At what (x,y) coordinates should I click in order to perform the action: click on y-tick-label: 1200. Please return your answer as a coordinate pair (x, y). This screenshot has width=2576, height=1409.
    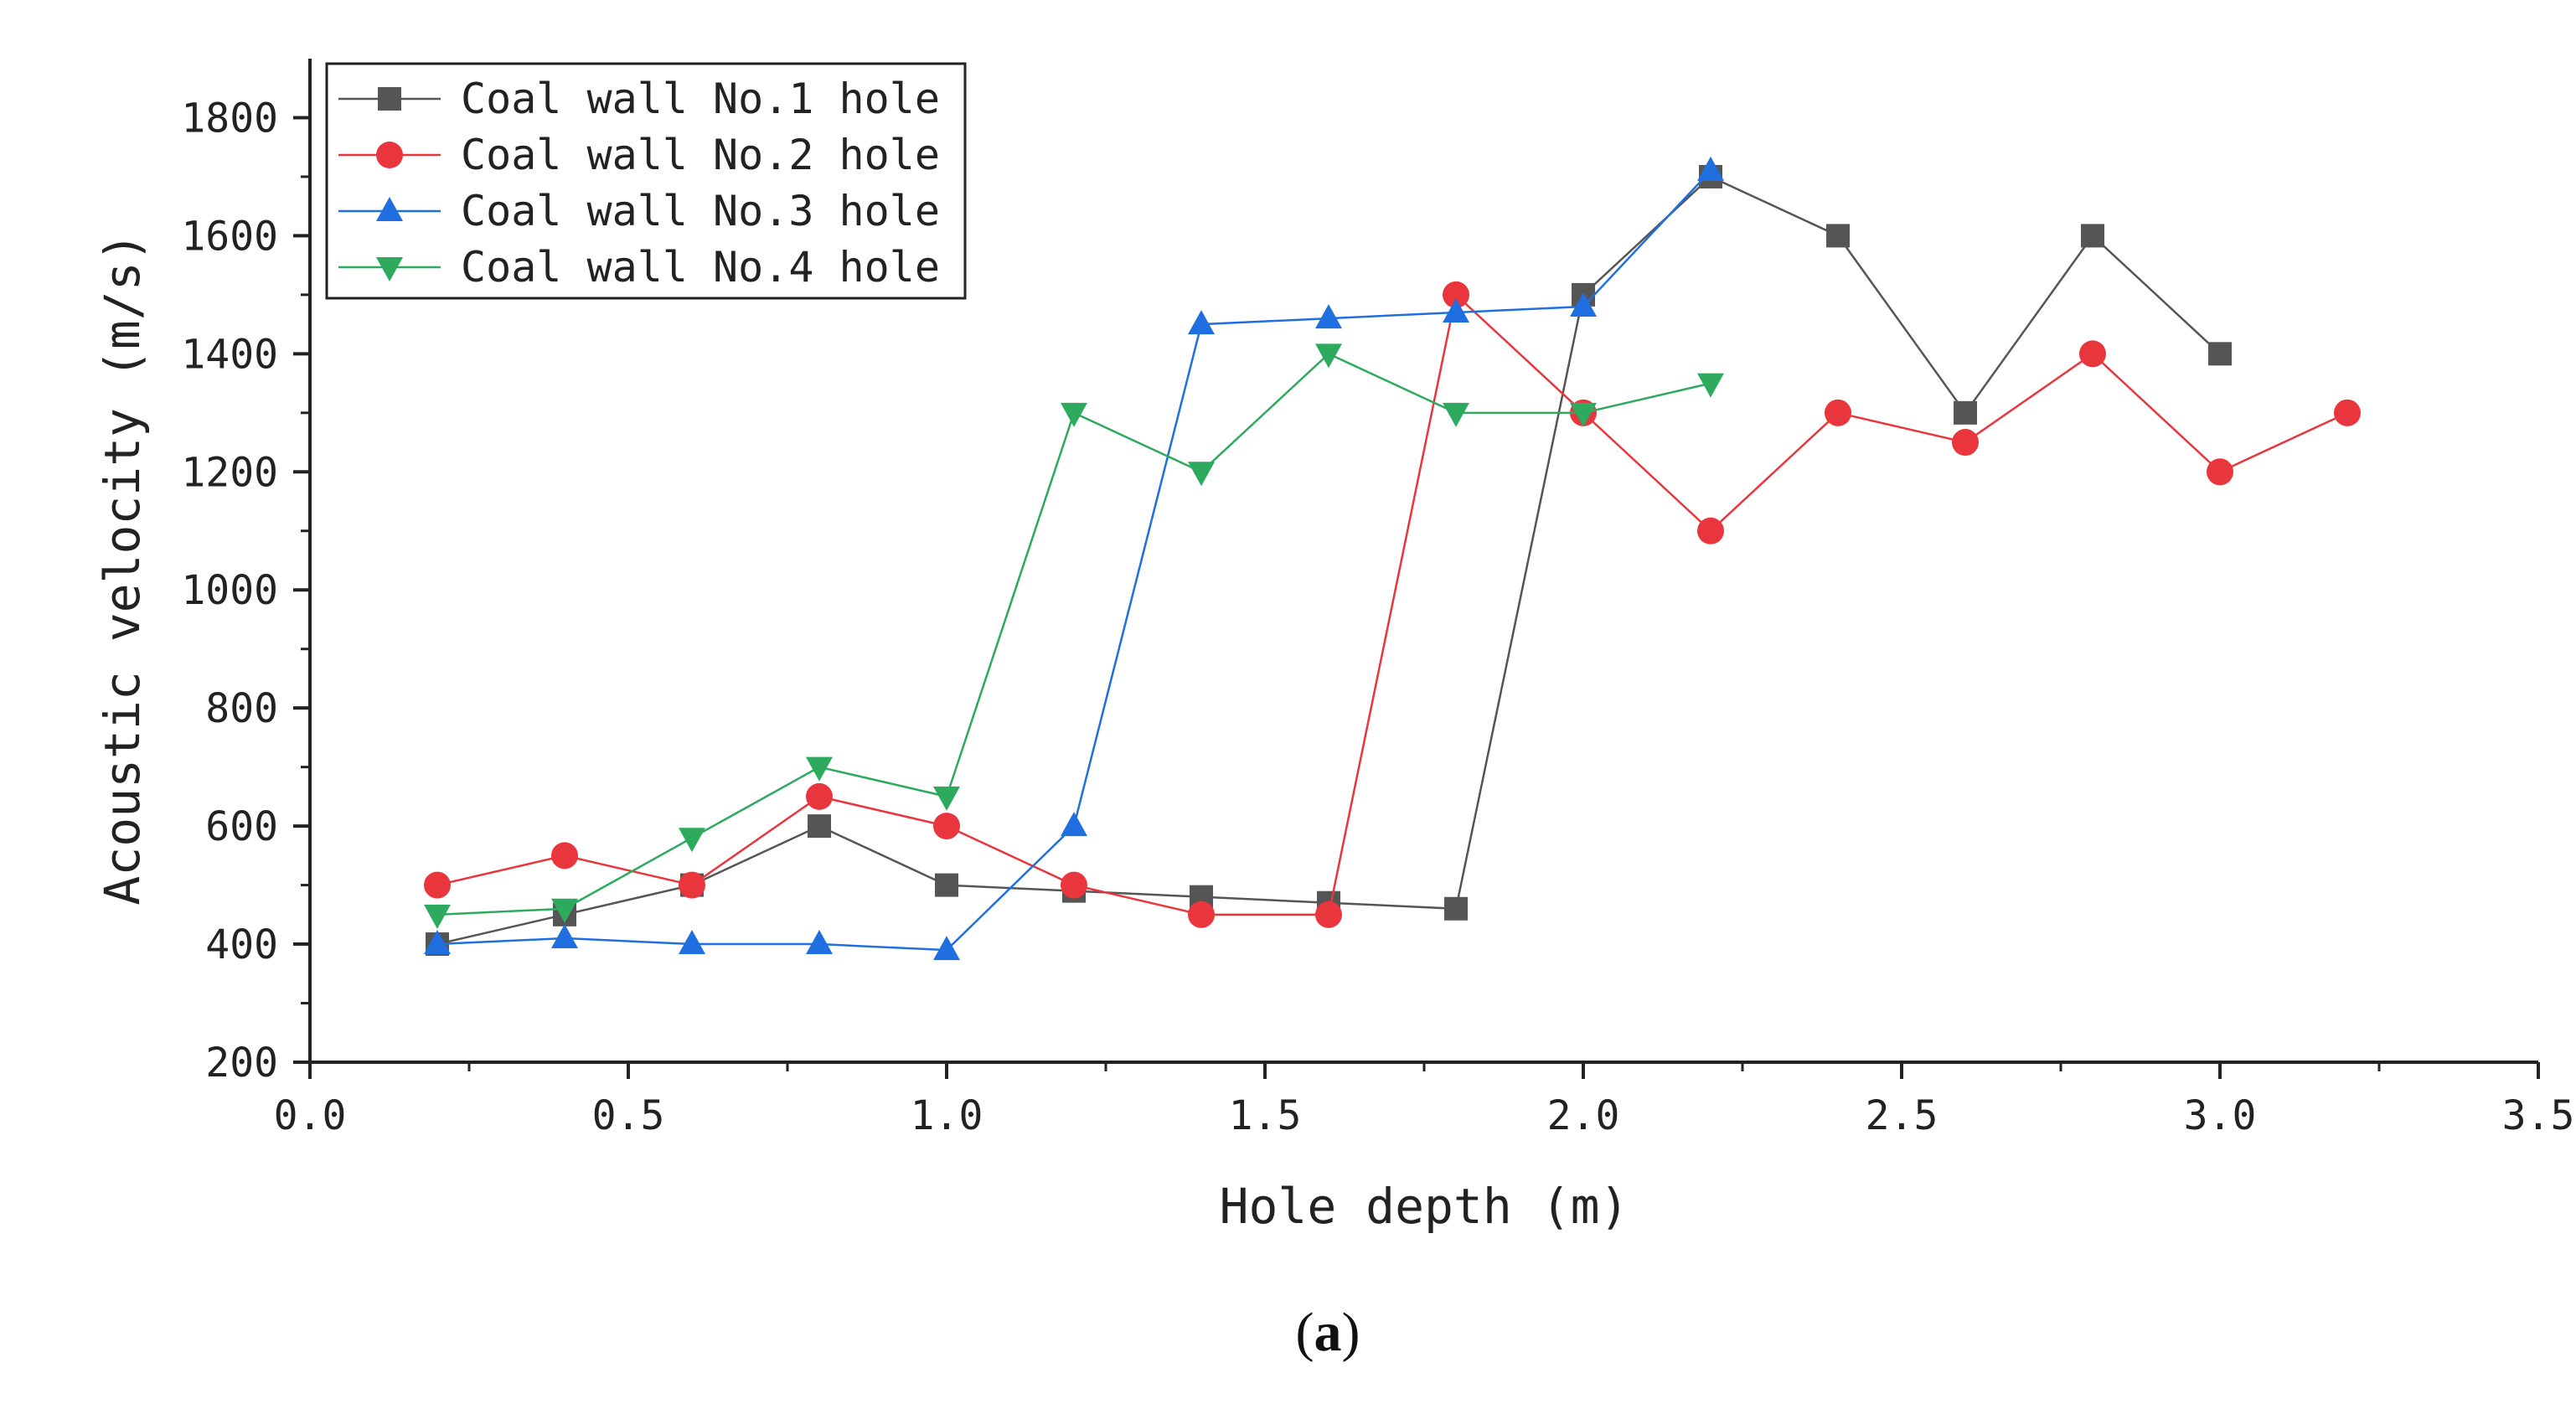
    Looking at the image, I should click on (229, 472).